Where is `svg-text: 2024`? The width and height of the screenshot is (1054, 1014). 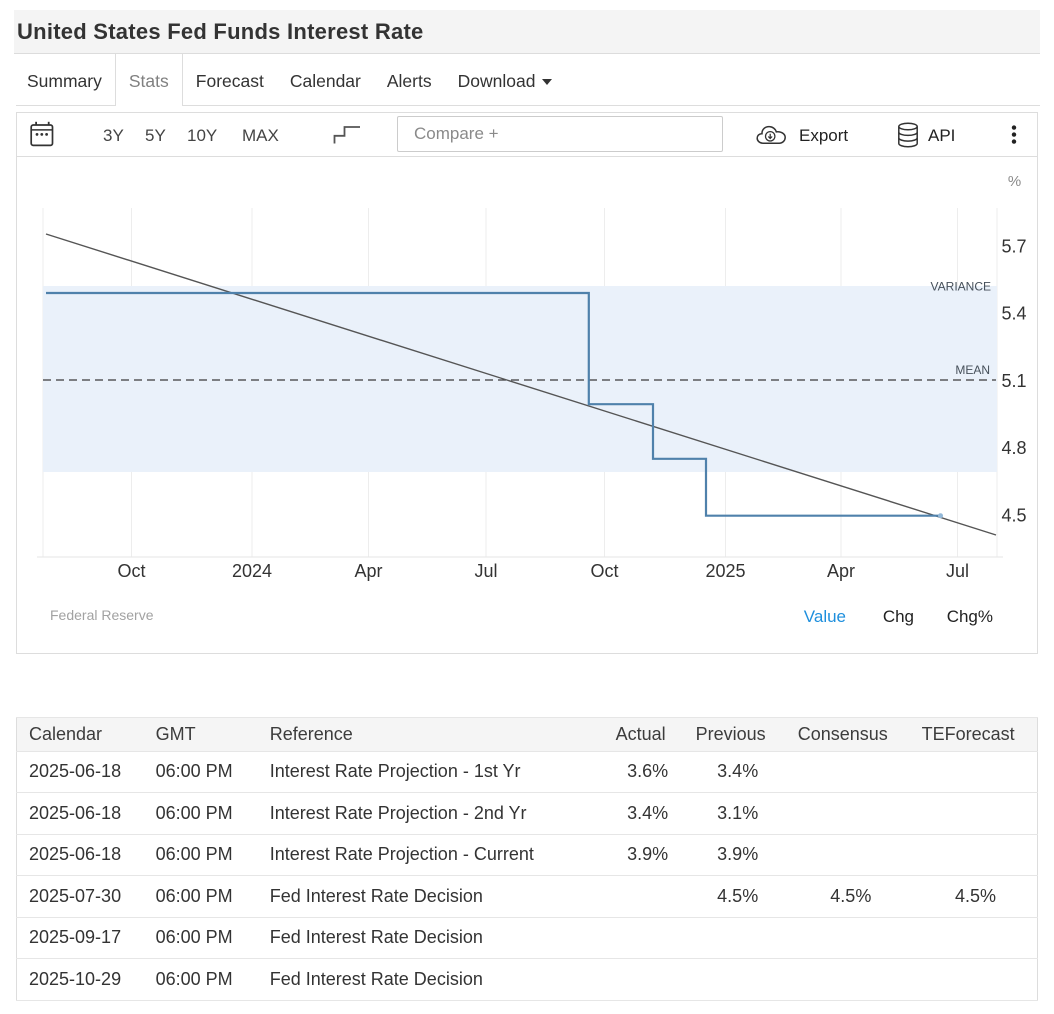 svg-text: 2024 is located at coordinates (252, 571).